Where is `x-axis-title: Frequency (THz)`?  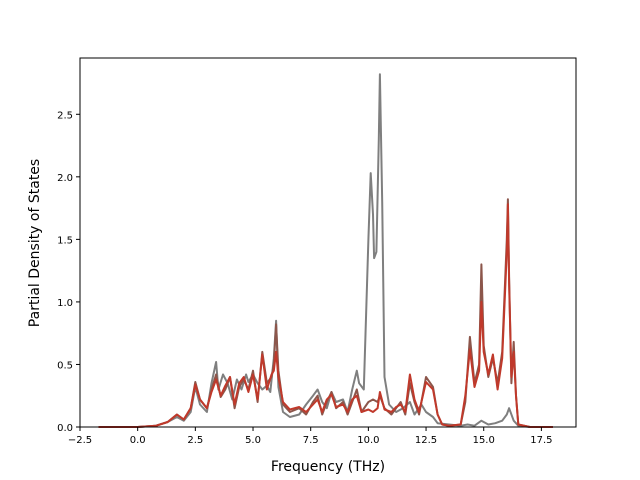
x-axis-title: Frequency (THz) is located at coordinates (328, 467).